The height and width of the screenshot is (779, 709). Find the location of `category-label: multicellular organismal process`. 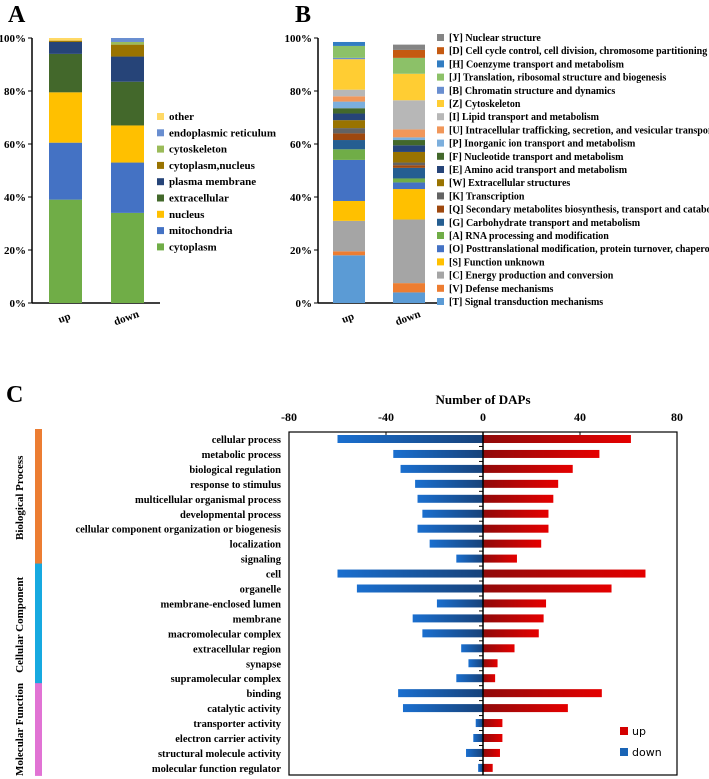

category-label: multicellular organismal process is located at coordinates (208, 500).